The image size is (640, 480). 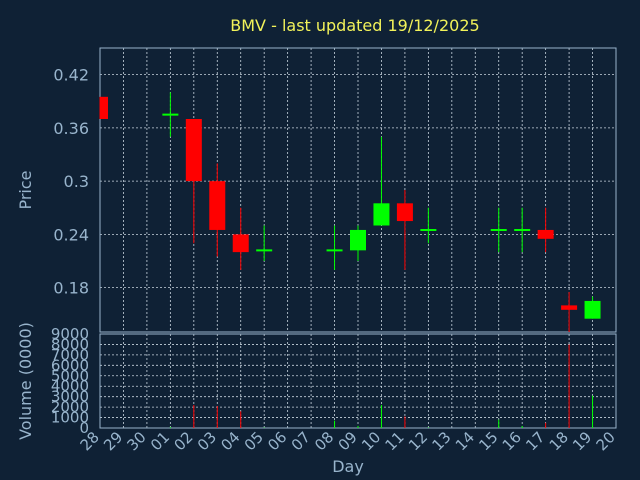 What do you see at coordinates (418, 441) in the screenshot?
I see `x-tick-label: 12` at bounding box center [418, 441].